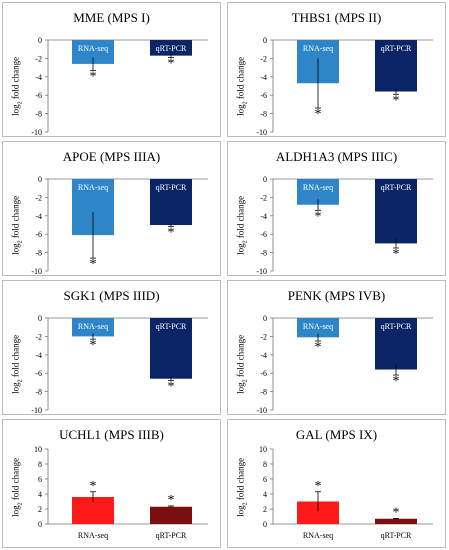 Image resolution: width=449 pixels, height=550 pixels. I want to click on y-tick-label: 2, so click(265, 509).